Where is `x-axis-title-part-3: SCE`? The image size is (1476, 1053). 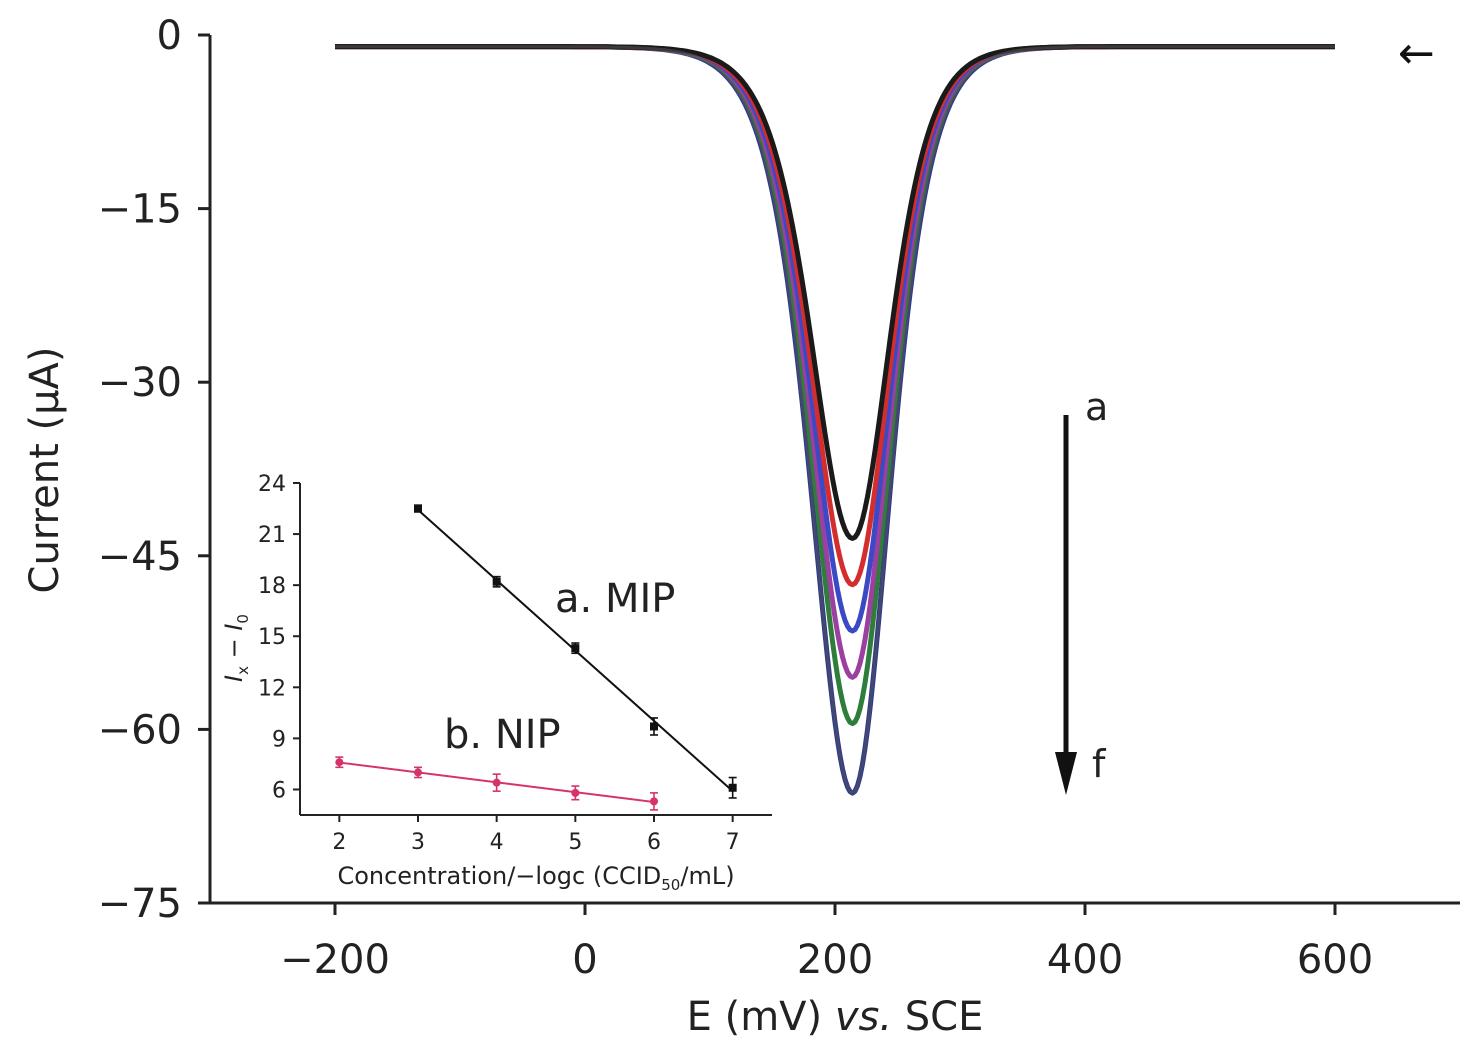 x-axis-title-part-3: SCE is located at coordinates (937, 1017).